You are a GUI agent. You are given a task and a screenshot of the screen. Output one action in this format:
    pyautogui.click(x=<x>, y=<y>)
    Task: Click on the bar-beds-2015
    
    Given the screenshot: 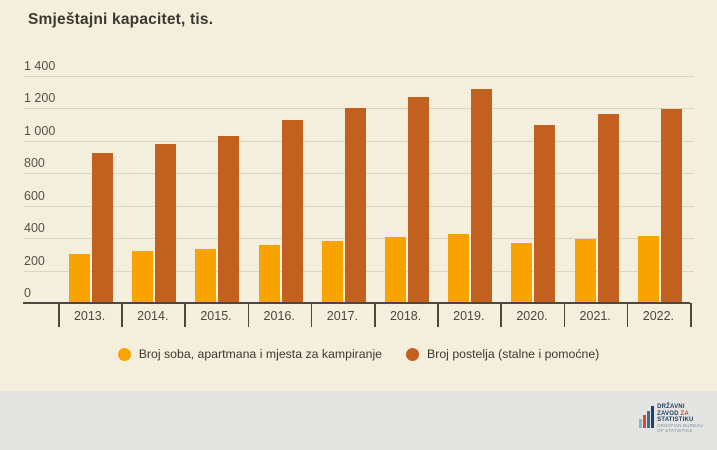 What is the action you would take?
    pyautogui.click(x=229, y=219)
    